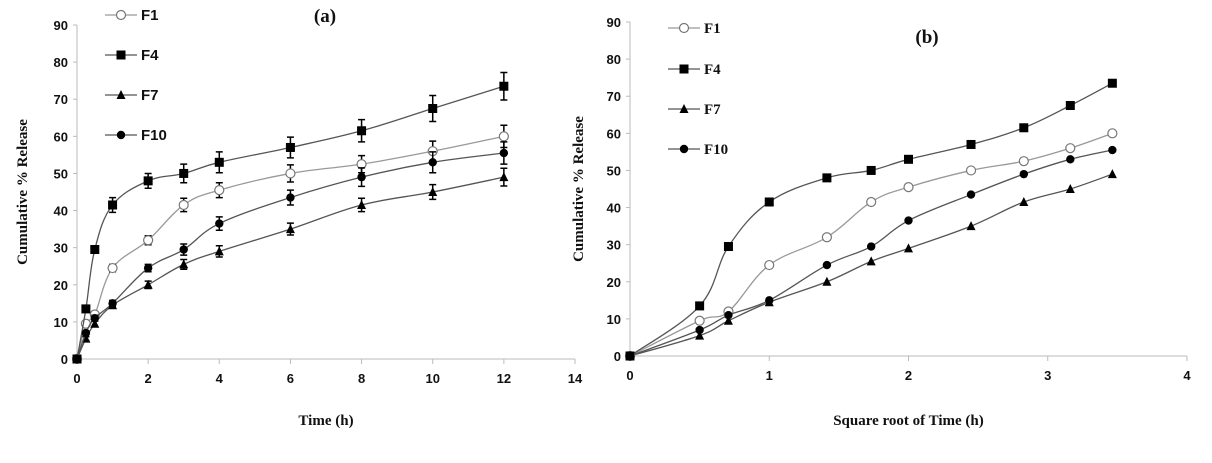 The width and height of the screenshot is (1212, 463). I want to click on x-tick-label: 0, so click(76, 378).